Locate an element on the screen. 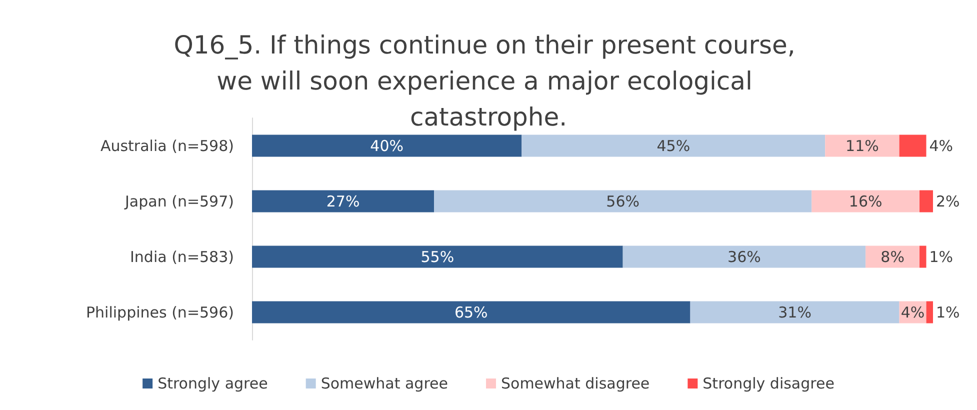  data-label: 56% is located at coordinates (623, 201).